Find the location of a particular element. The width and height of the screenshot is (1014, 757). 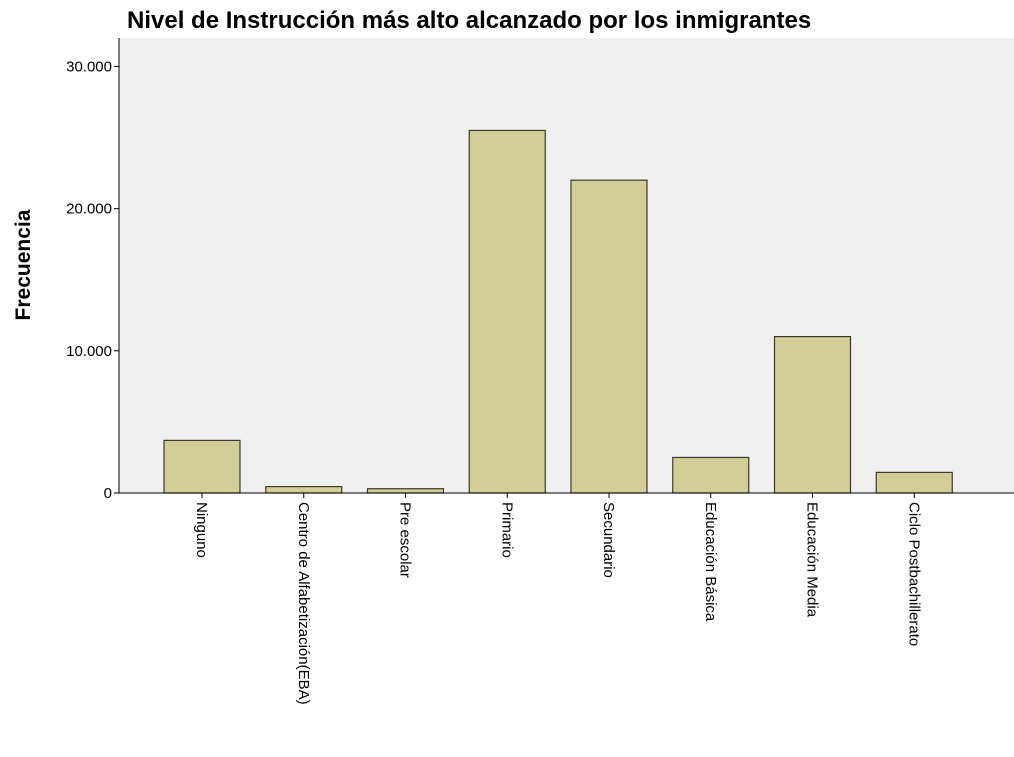

x-tick-label: Secundario is located at coordinates (608, 540).